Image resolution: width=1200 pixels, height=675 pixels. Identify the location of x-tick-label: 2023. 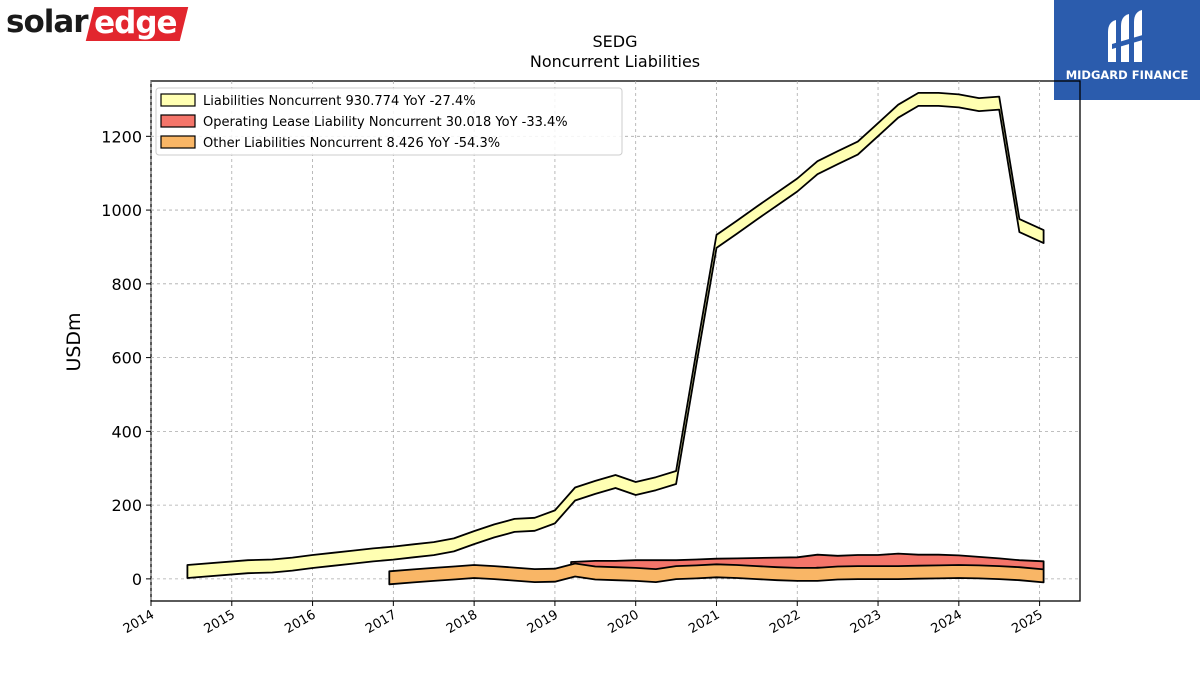
(866, 622).